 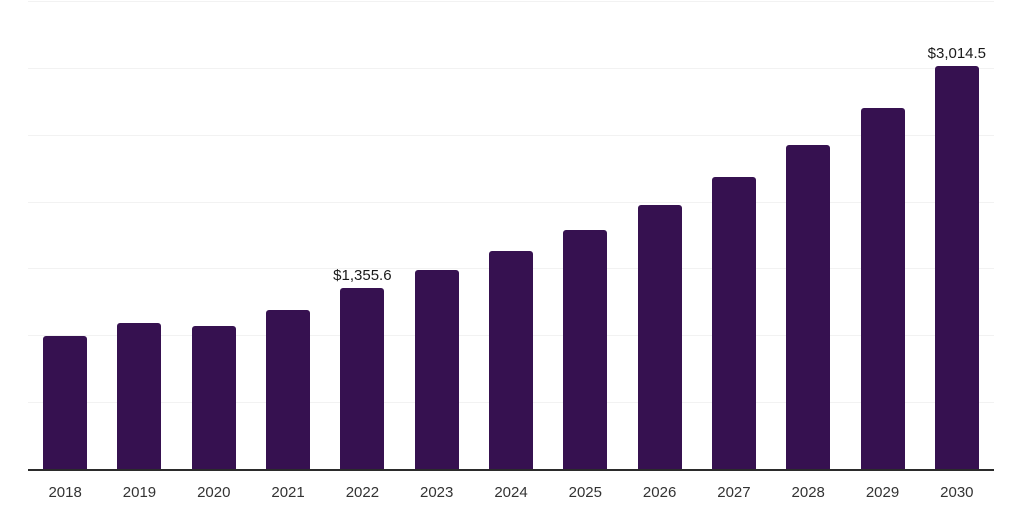 I want to click on bar-2025, so click(x=585, y=349).